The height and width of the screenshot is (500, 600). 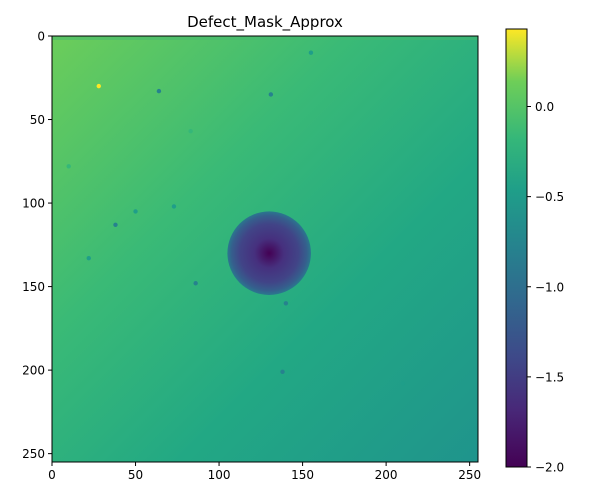 What do you see at coordinates (469, 475) in the screenshot?
I see `x-tick-label: 250` at bounding box center [469, 475].